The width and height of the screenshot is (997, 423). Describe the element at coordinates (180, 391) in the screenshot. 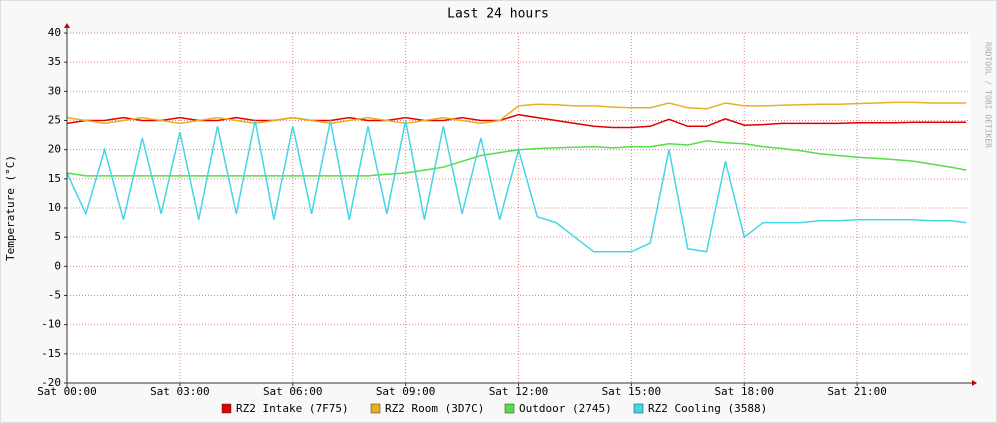

I see `x-tick-label: Sat 03:00` at that location.